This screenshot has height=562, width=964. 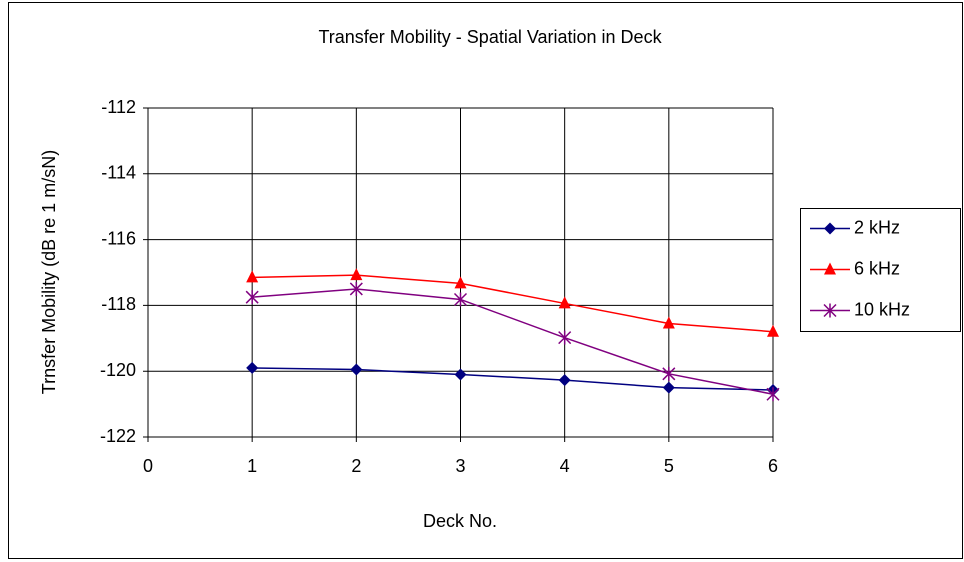 What do you see at coordinates (118, 107) in the screenshot?
I see `y-tick-label: -112` at bounding box center [118, 107].